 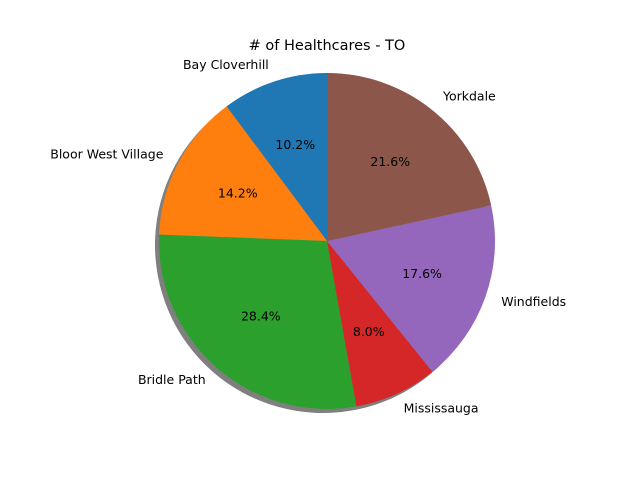 I want to click on slice-yorkdale, so click(x=409, y=157).